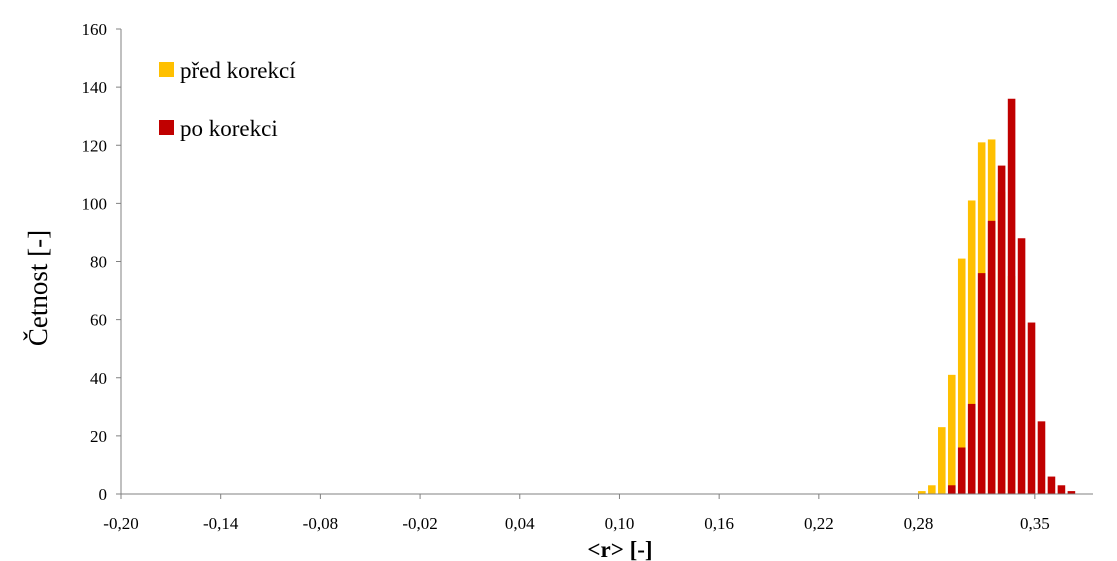 Image resolution: width=1117 pixels, height=561 pixels. What do you see at coordinates (221, 523) in the screenshot?
I see `x-tick-label: -0,14` at bounding box center [221, 523].